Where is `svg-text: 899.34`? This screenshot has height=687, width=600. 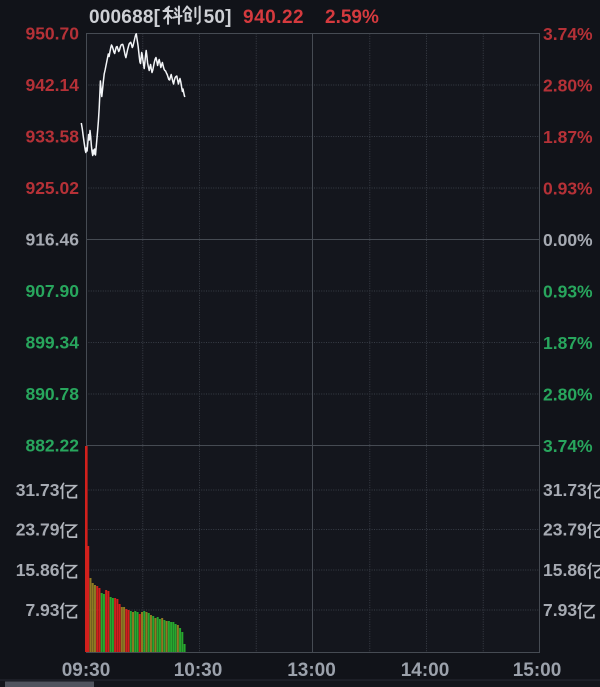
svg-text: 899.34 is located at coordinates (52, 343).